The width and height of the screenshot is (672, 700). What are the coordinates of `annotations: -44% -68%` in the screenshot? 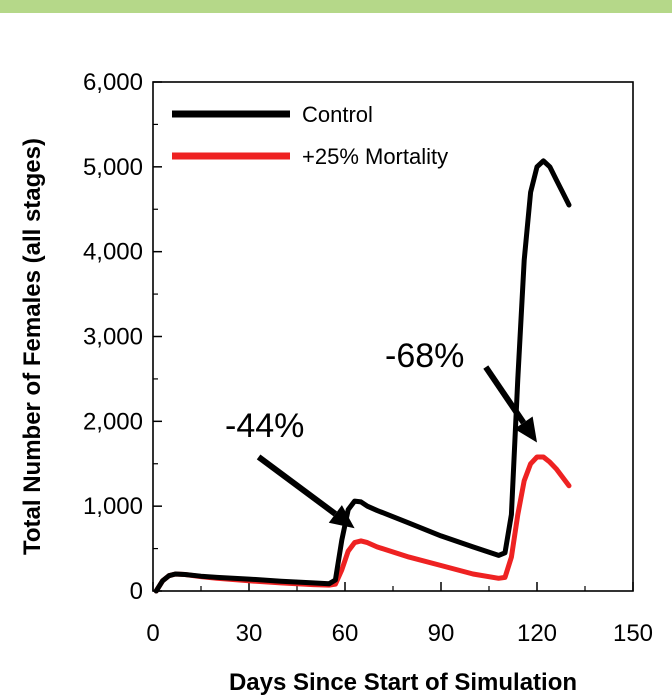 It's located at (381, 433).